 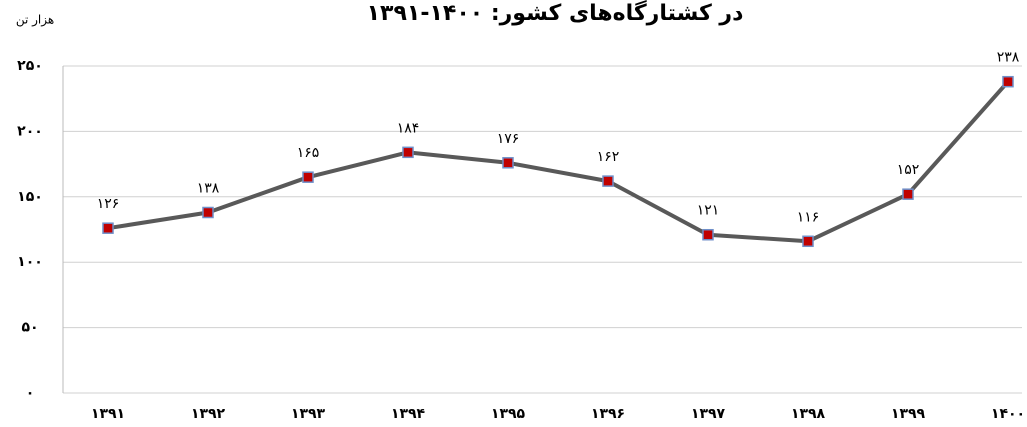 I want to click on data-label: ۱۶۵, so click(x=308, y=153).